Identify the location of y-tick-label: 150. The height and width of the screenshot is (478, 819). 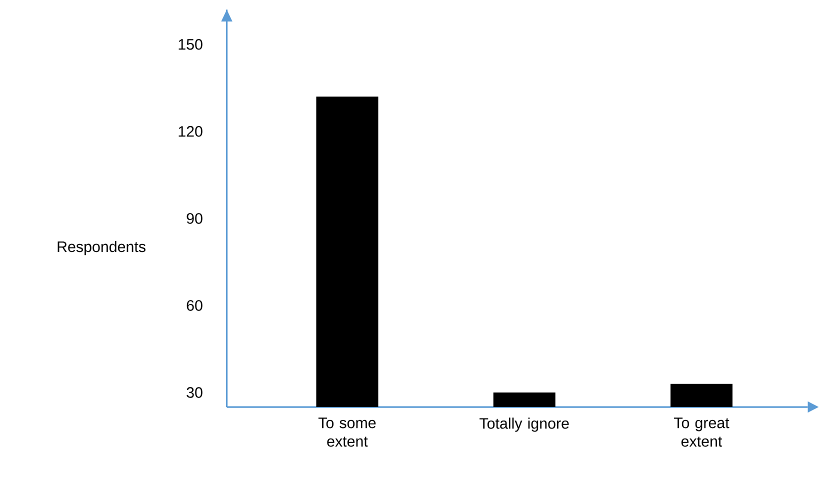
(190, 44).